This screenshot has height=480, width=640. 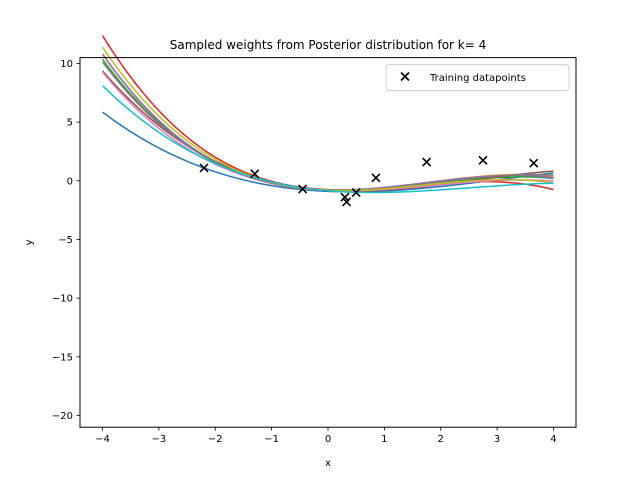 I want to click on x-tick-label: 3, so click(x=497, y=439).